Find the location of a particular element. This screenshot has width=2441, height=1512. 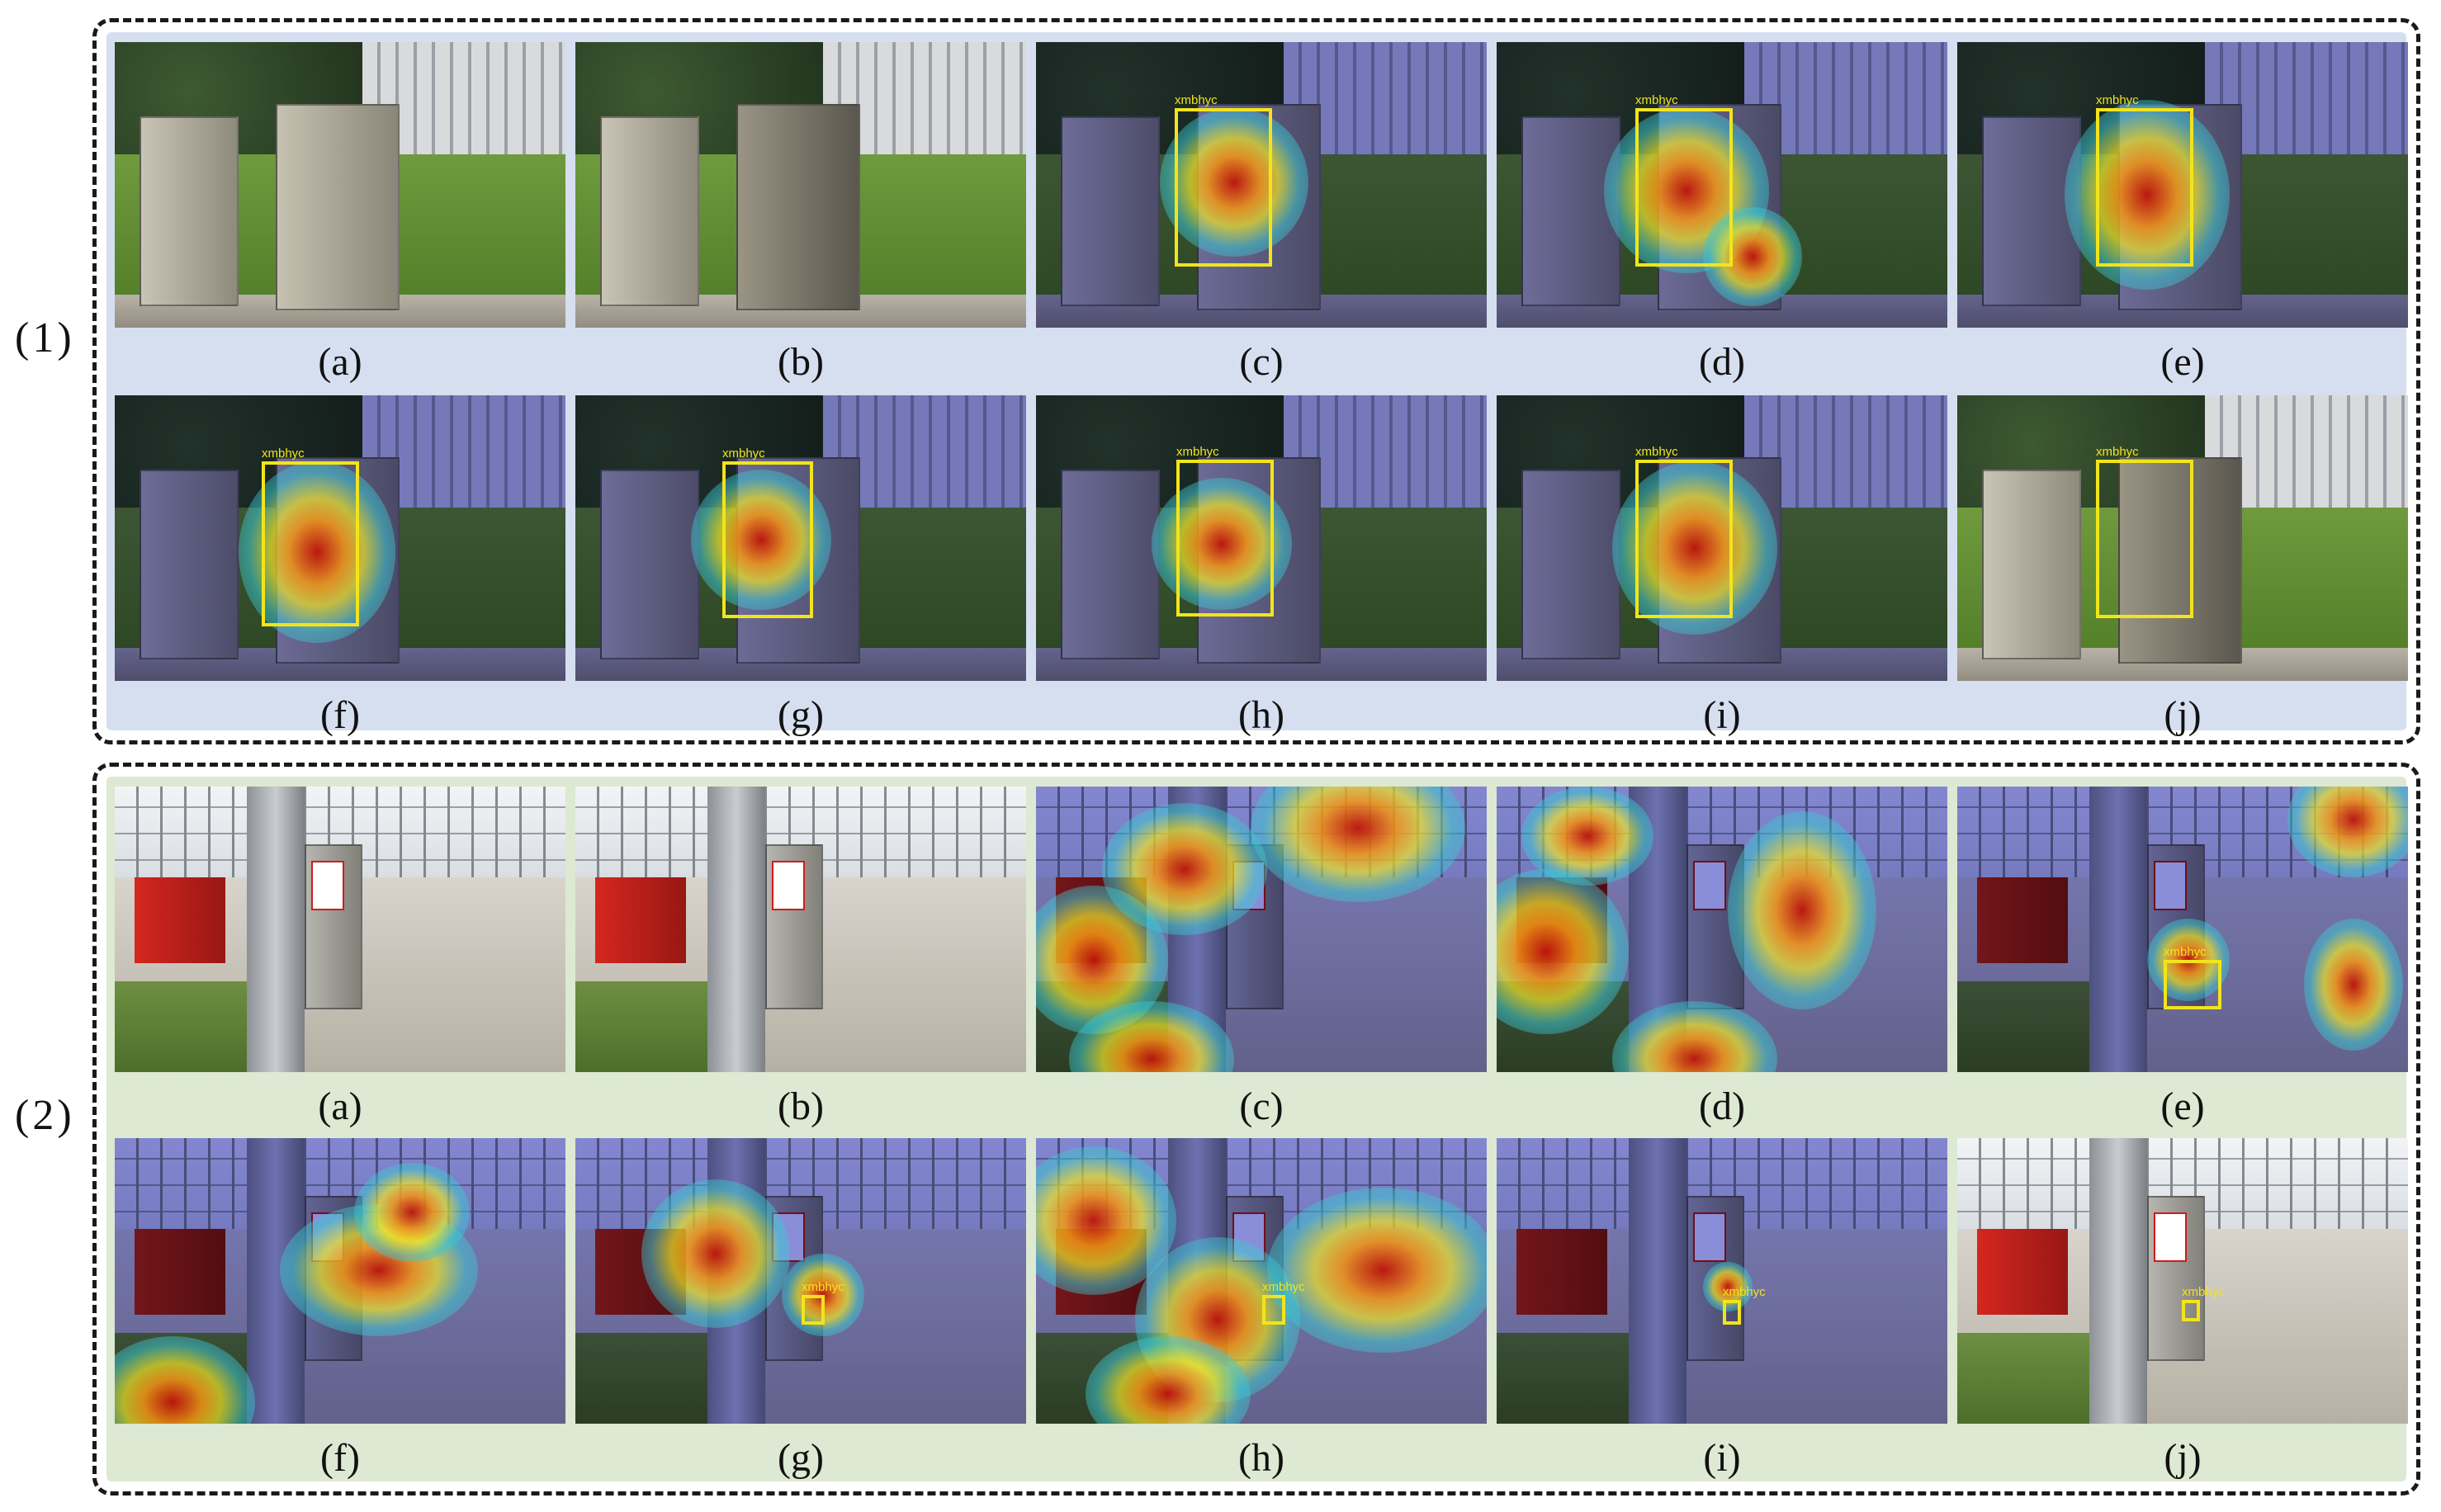

panel-cell: (c) is located at coordinates (1261, 957).